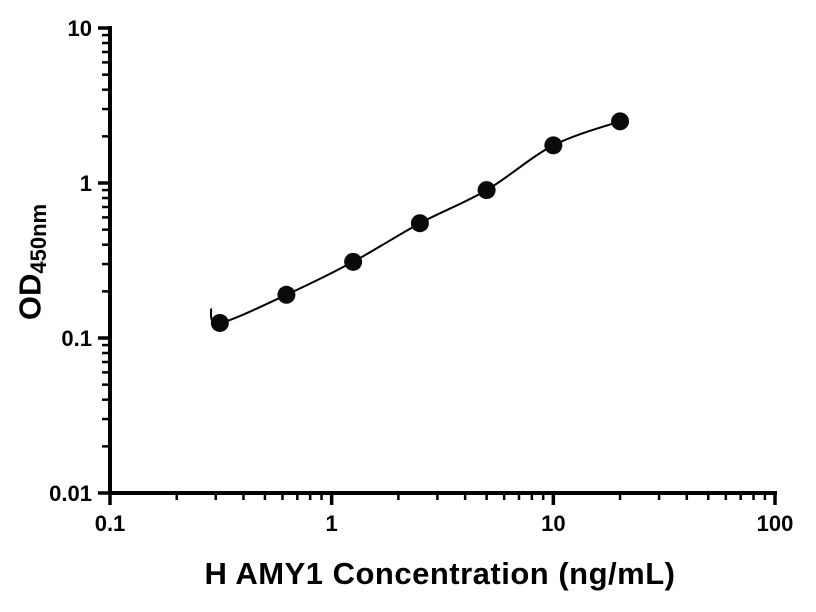 Image resolution: width=816 pixels, height=612 pixels. What do you see at coordinates (76, 338) in the screenshot?
I see `y-tick-label: 0.1` at bounding box center [76, 338].